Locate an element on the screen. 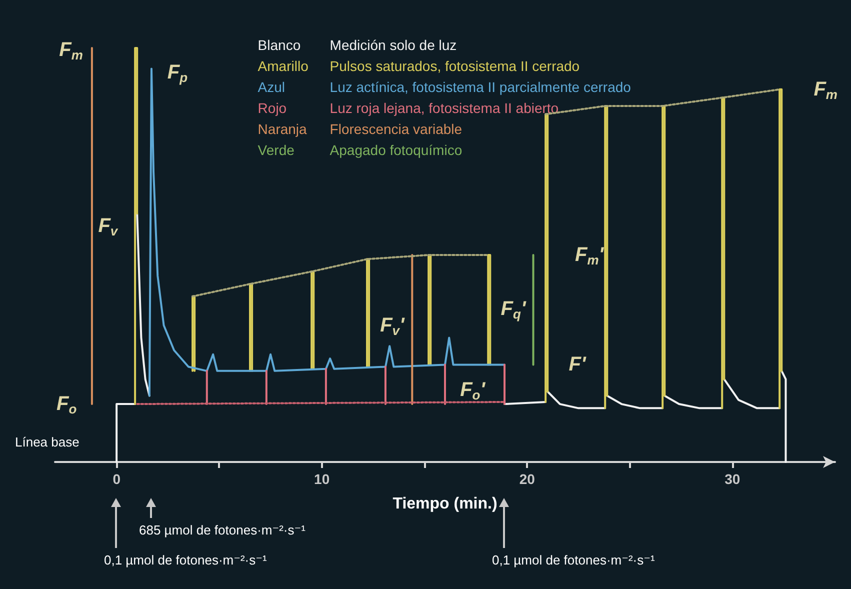 This screenshot has height=589, width=851. text: Florescencia variable is located at coordinates (396, 129).